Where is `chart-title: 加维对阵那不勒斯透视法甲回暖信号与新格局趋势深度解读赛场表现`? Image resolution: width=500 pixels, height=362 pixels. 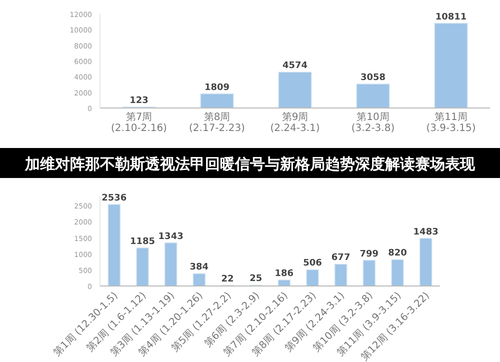 chart-title: 加维对阵那不勒斯透视法甲回暖信号与新格局趋势深度解读赛场表现 is located at coordinates (250, 164).